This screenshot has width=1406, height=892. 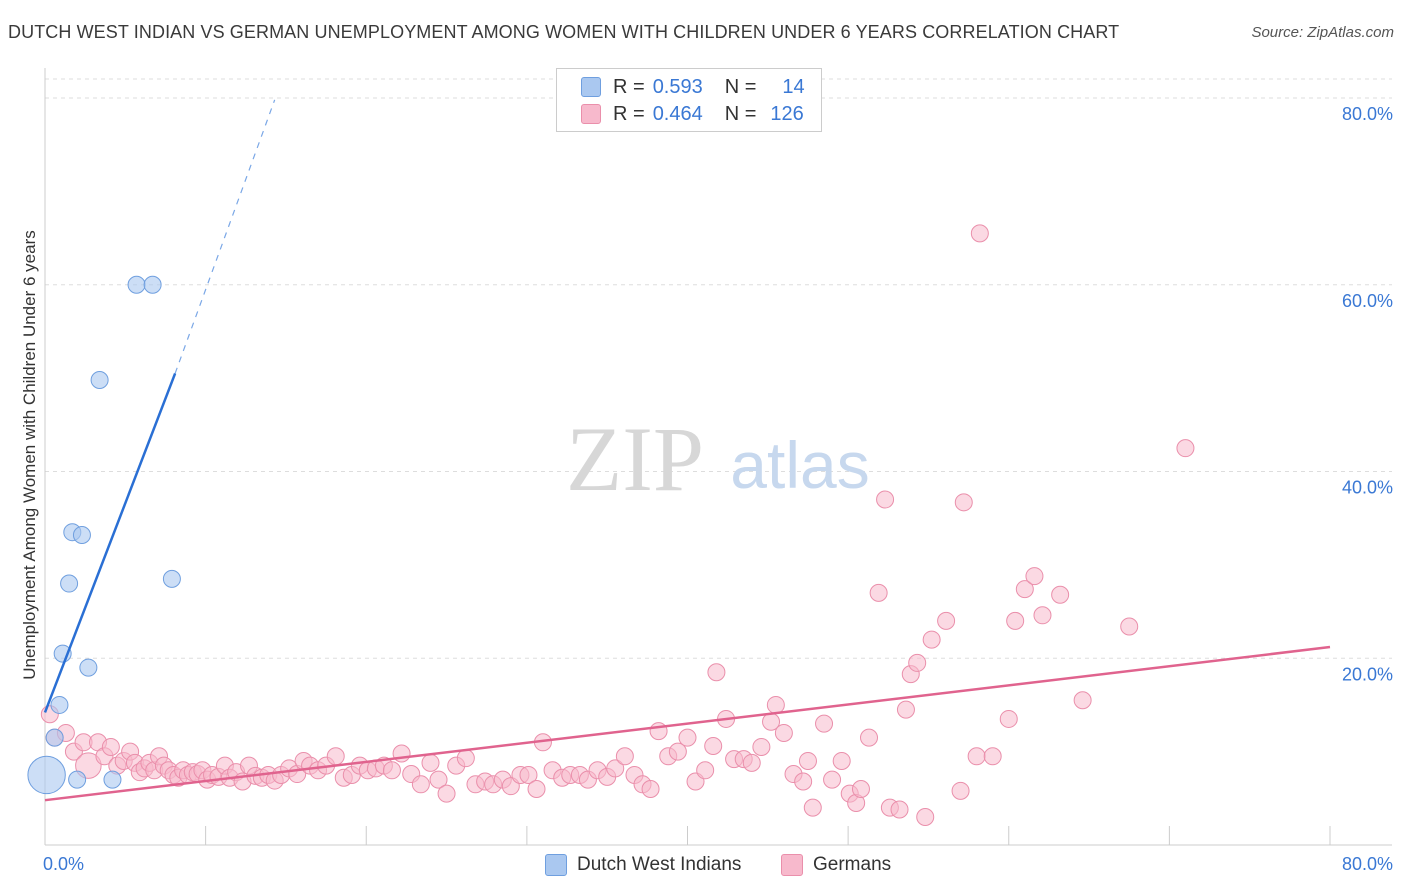 What do you see at coordinates (225, 236) in the screenshot?
I see `dutch-trend-extension` at bounding box center [225, 236].